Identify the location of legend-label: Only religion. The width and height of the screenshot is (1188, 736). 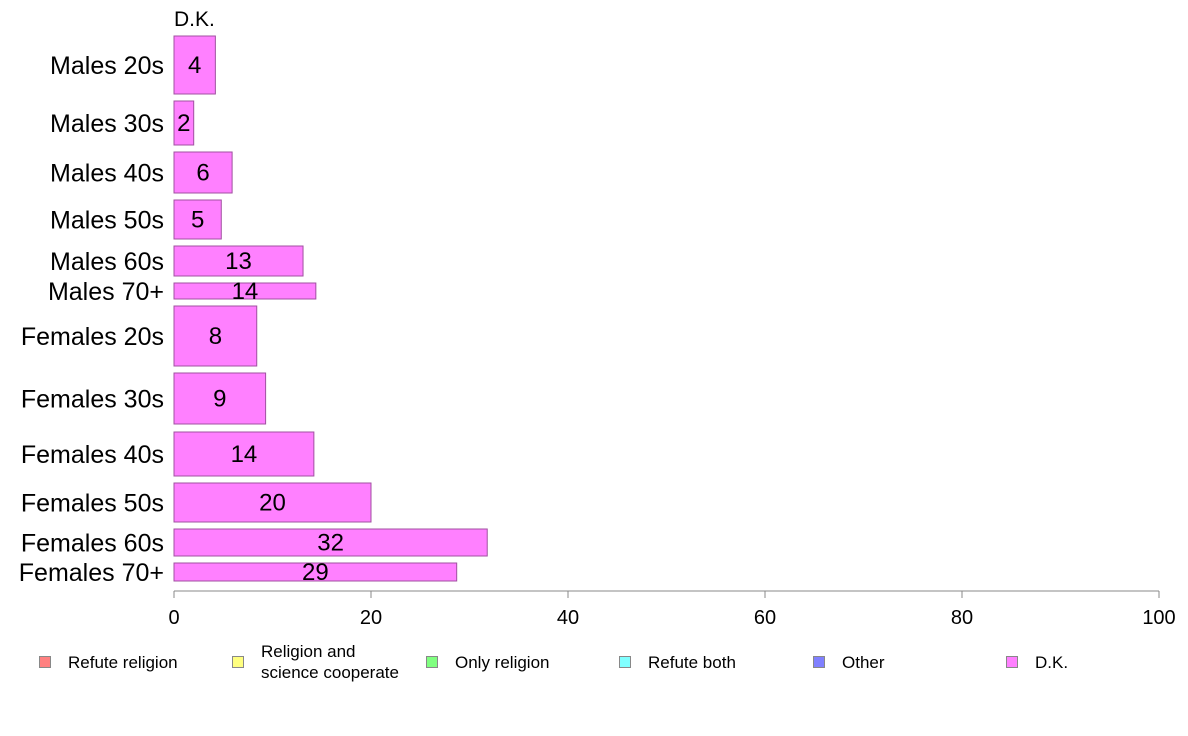
(502, 662).